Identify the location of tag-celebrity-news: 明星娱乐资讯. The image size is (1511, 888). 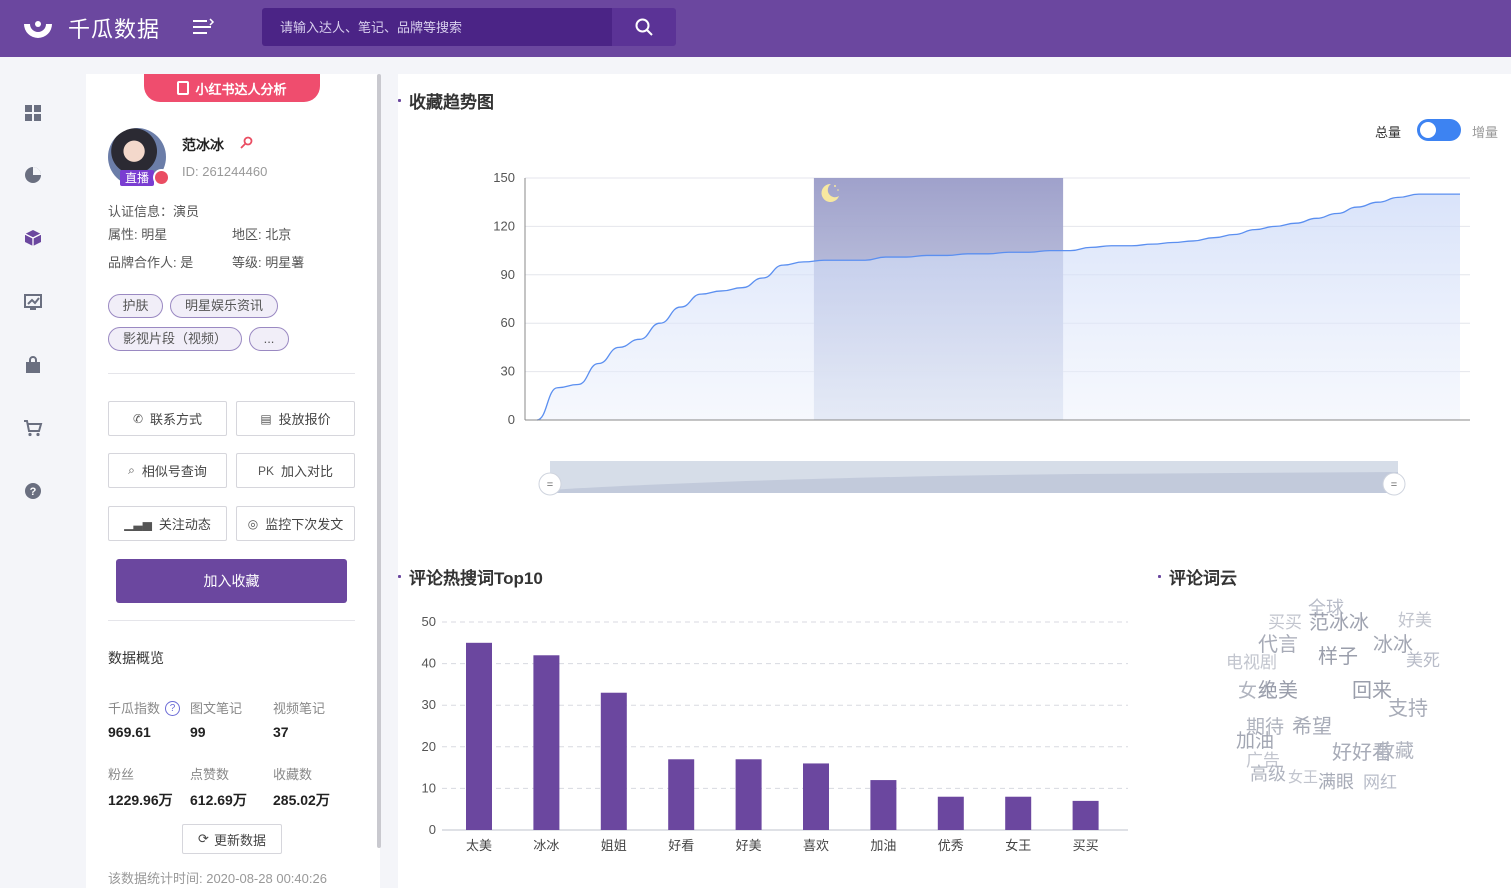
(224, 306).